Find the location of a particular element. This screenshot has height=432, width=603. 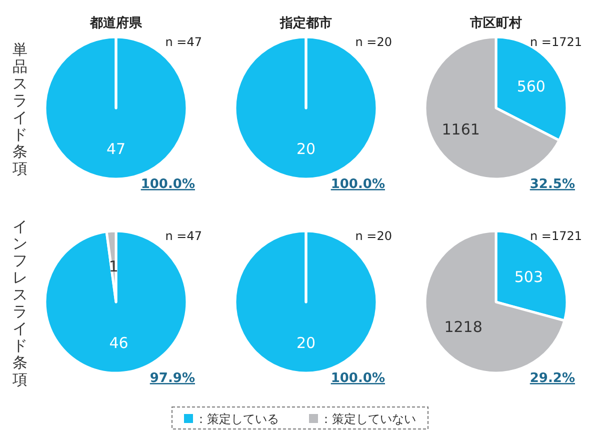

data-label: 1218 is located at coordinates (463, 327).